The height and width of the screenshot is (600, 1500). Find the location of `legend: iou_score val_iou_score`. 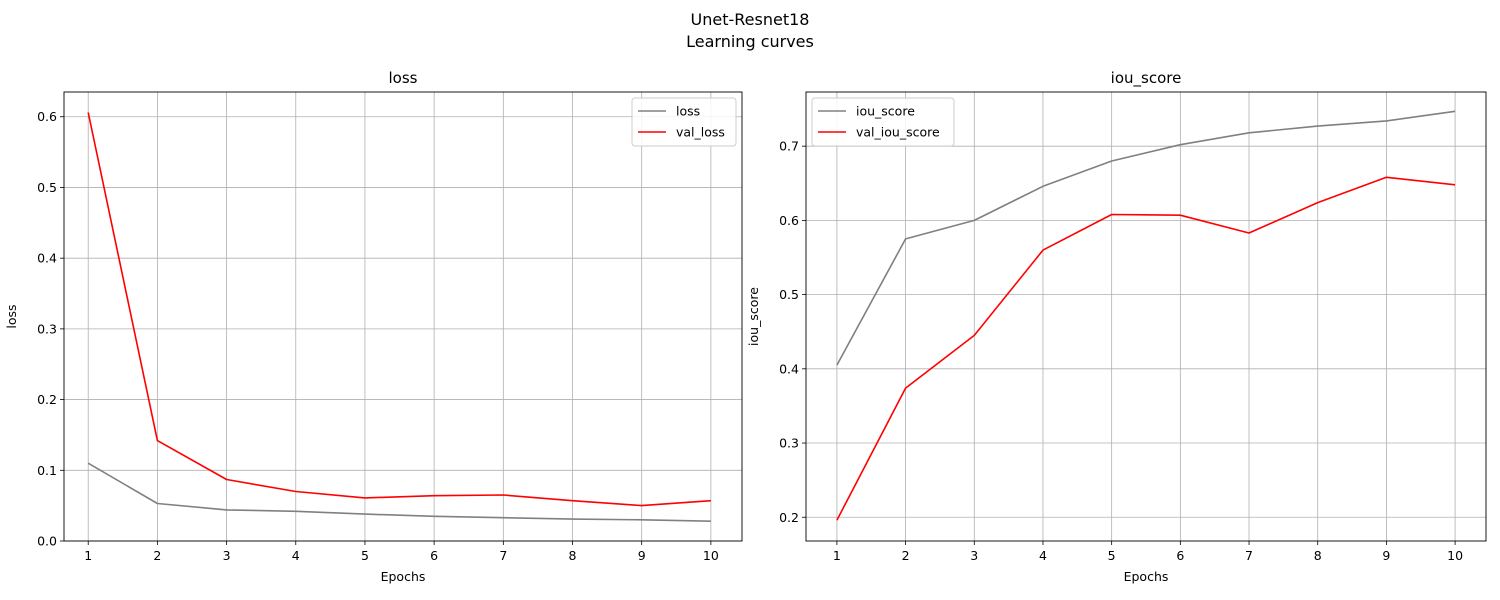

legend: iou_score val_iou_score is located at coordinates (883, 122).